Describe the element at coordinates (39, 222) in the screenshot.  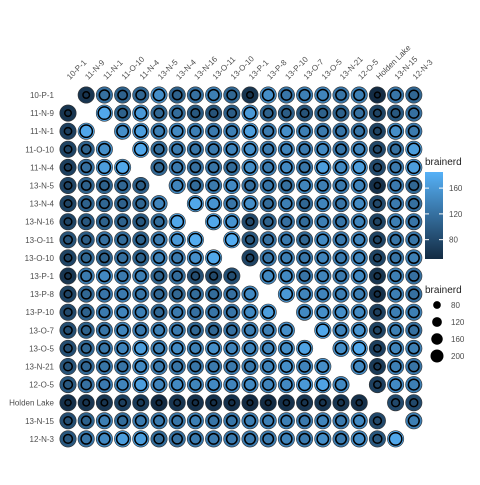
I see `row-label: 13-N-16` at that location.